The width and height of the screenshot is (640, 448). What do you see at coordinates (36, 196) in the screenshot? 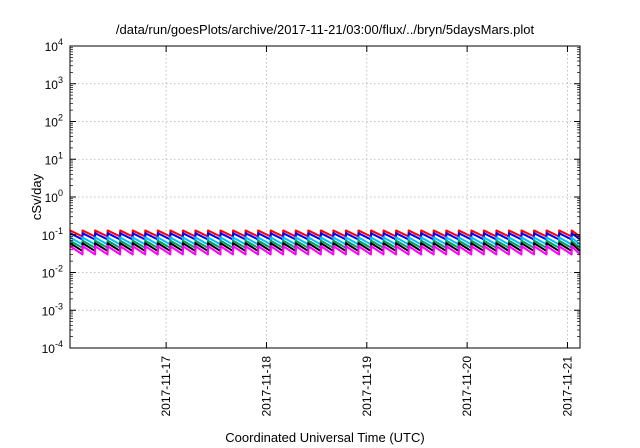
I see `y-axis-label: cSv/day` at bounding box center [36, 196].